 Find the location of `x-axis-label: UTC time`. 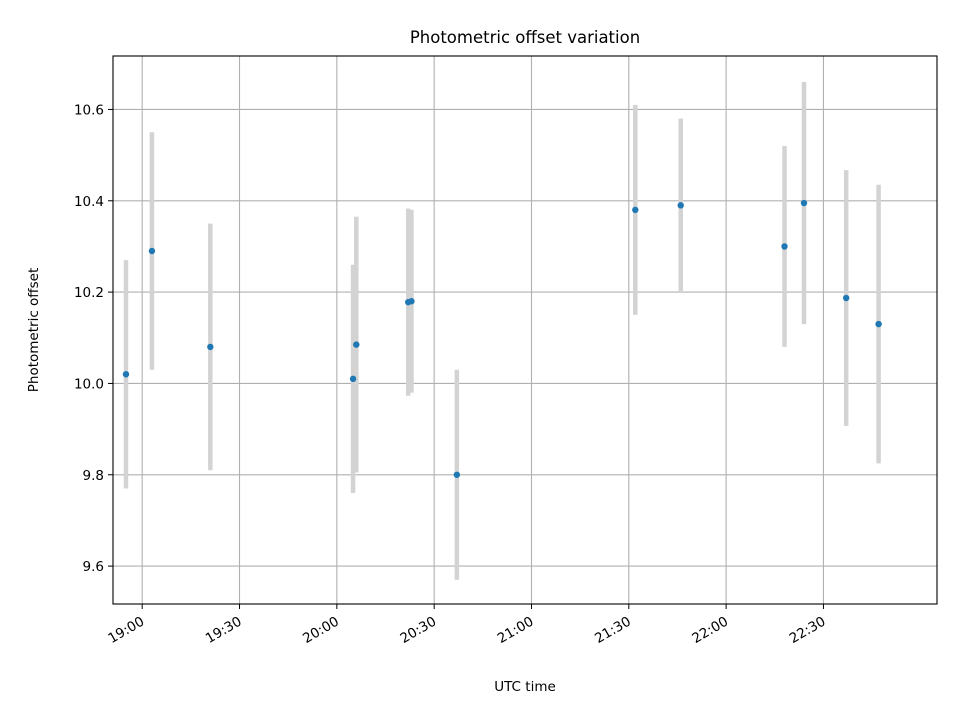

x-axis-label: UTC time is located at coordinates (525, 687).